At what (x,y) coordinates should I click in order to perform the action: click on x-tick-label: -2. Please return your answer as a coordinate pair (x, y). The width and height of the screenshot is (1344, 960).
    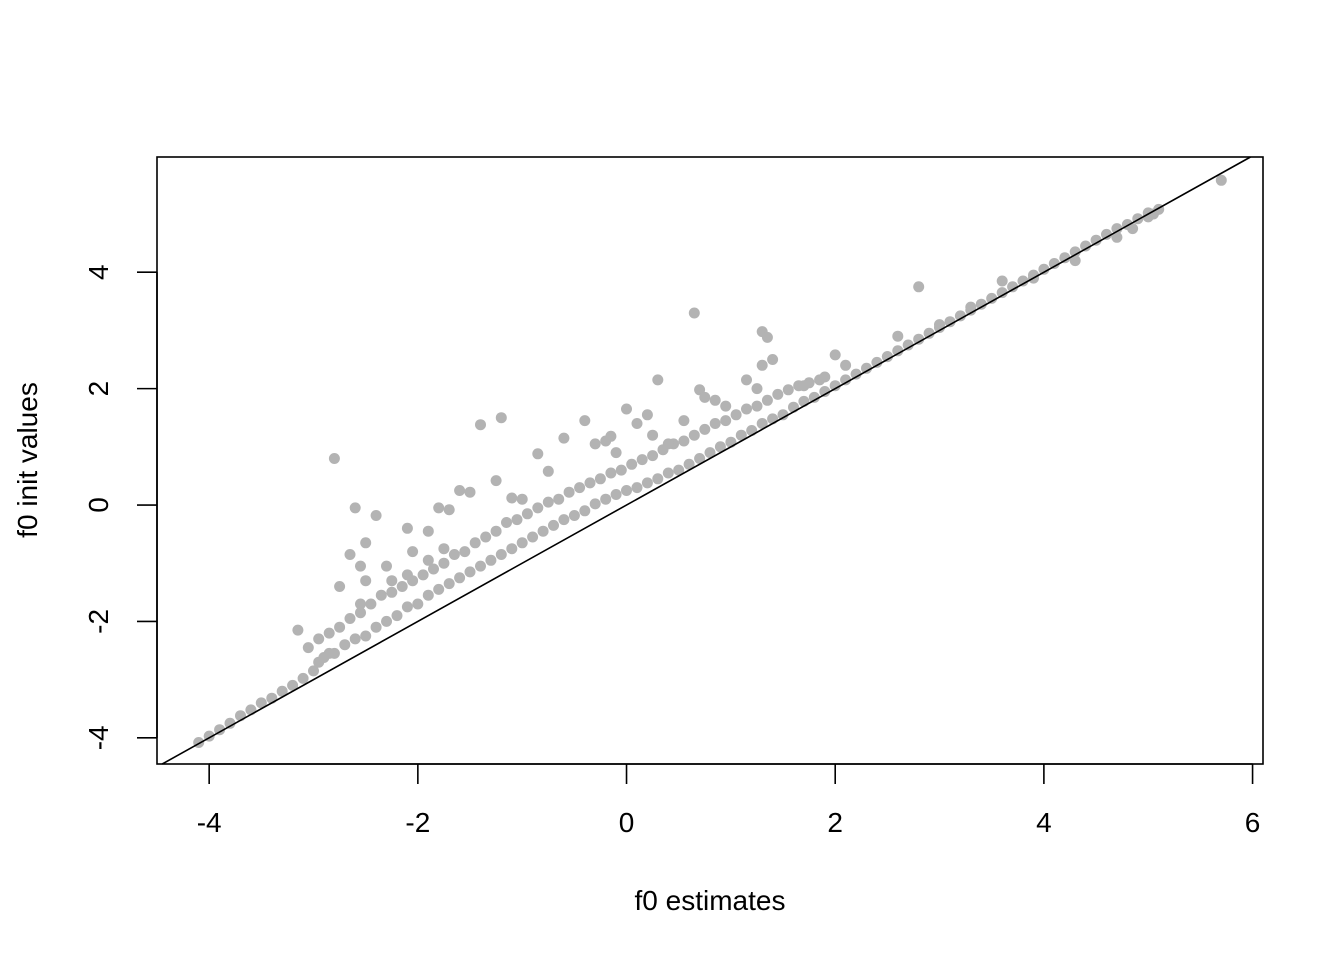
    Looking at the image, I should click on (417, 822).